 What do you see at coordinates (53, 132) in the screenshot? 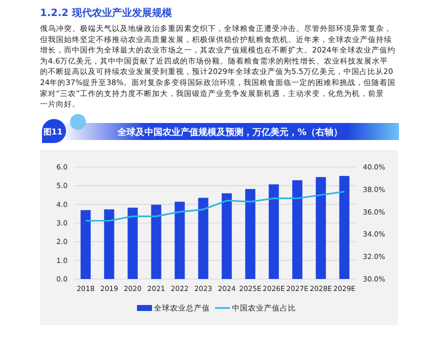
I see `caption: 图11` at bounding box center [53, 132].